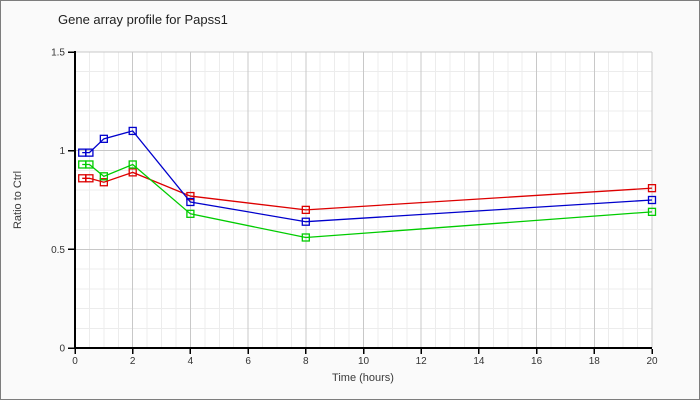  I want to click on y-tick-label: 1.5, so click(58, 53).